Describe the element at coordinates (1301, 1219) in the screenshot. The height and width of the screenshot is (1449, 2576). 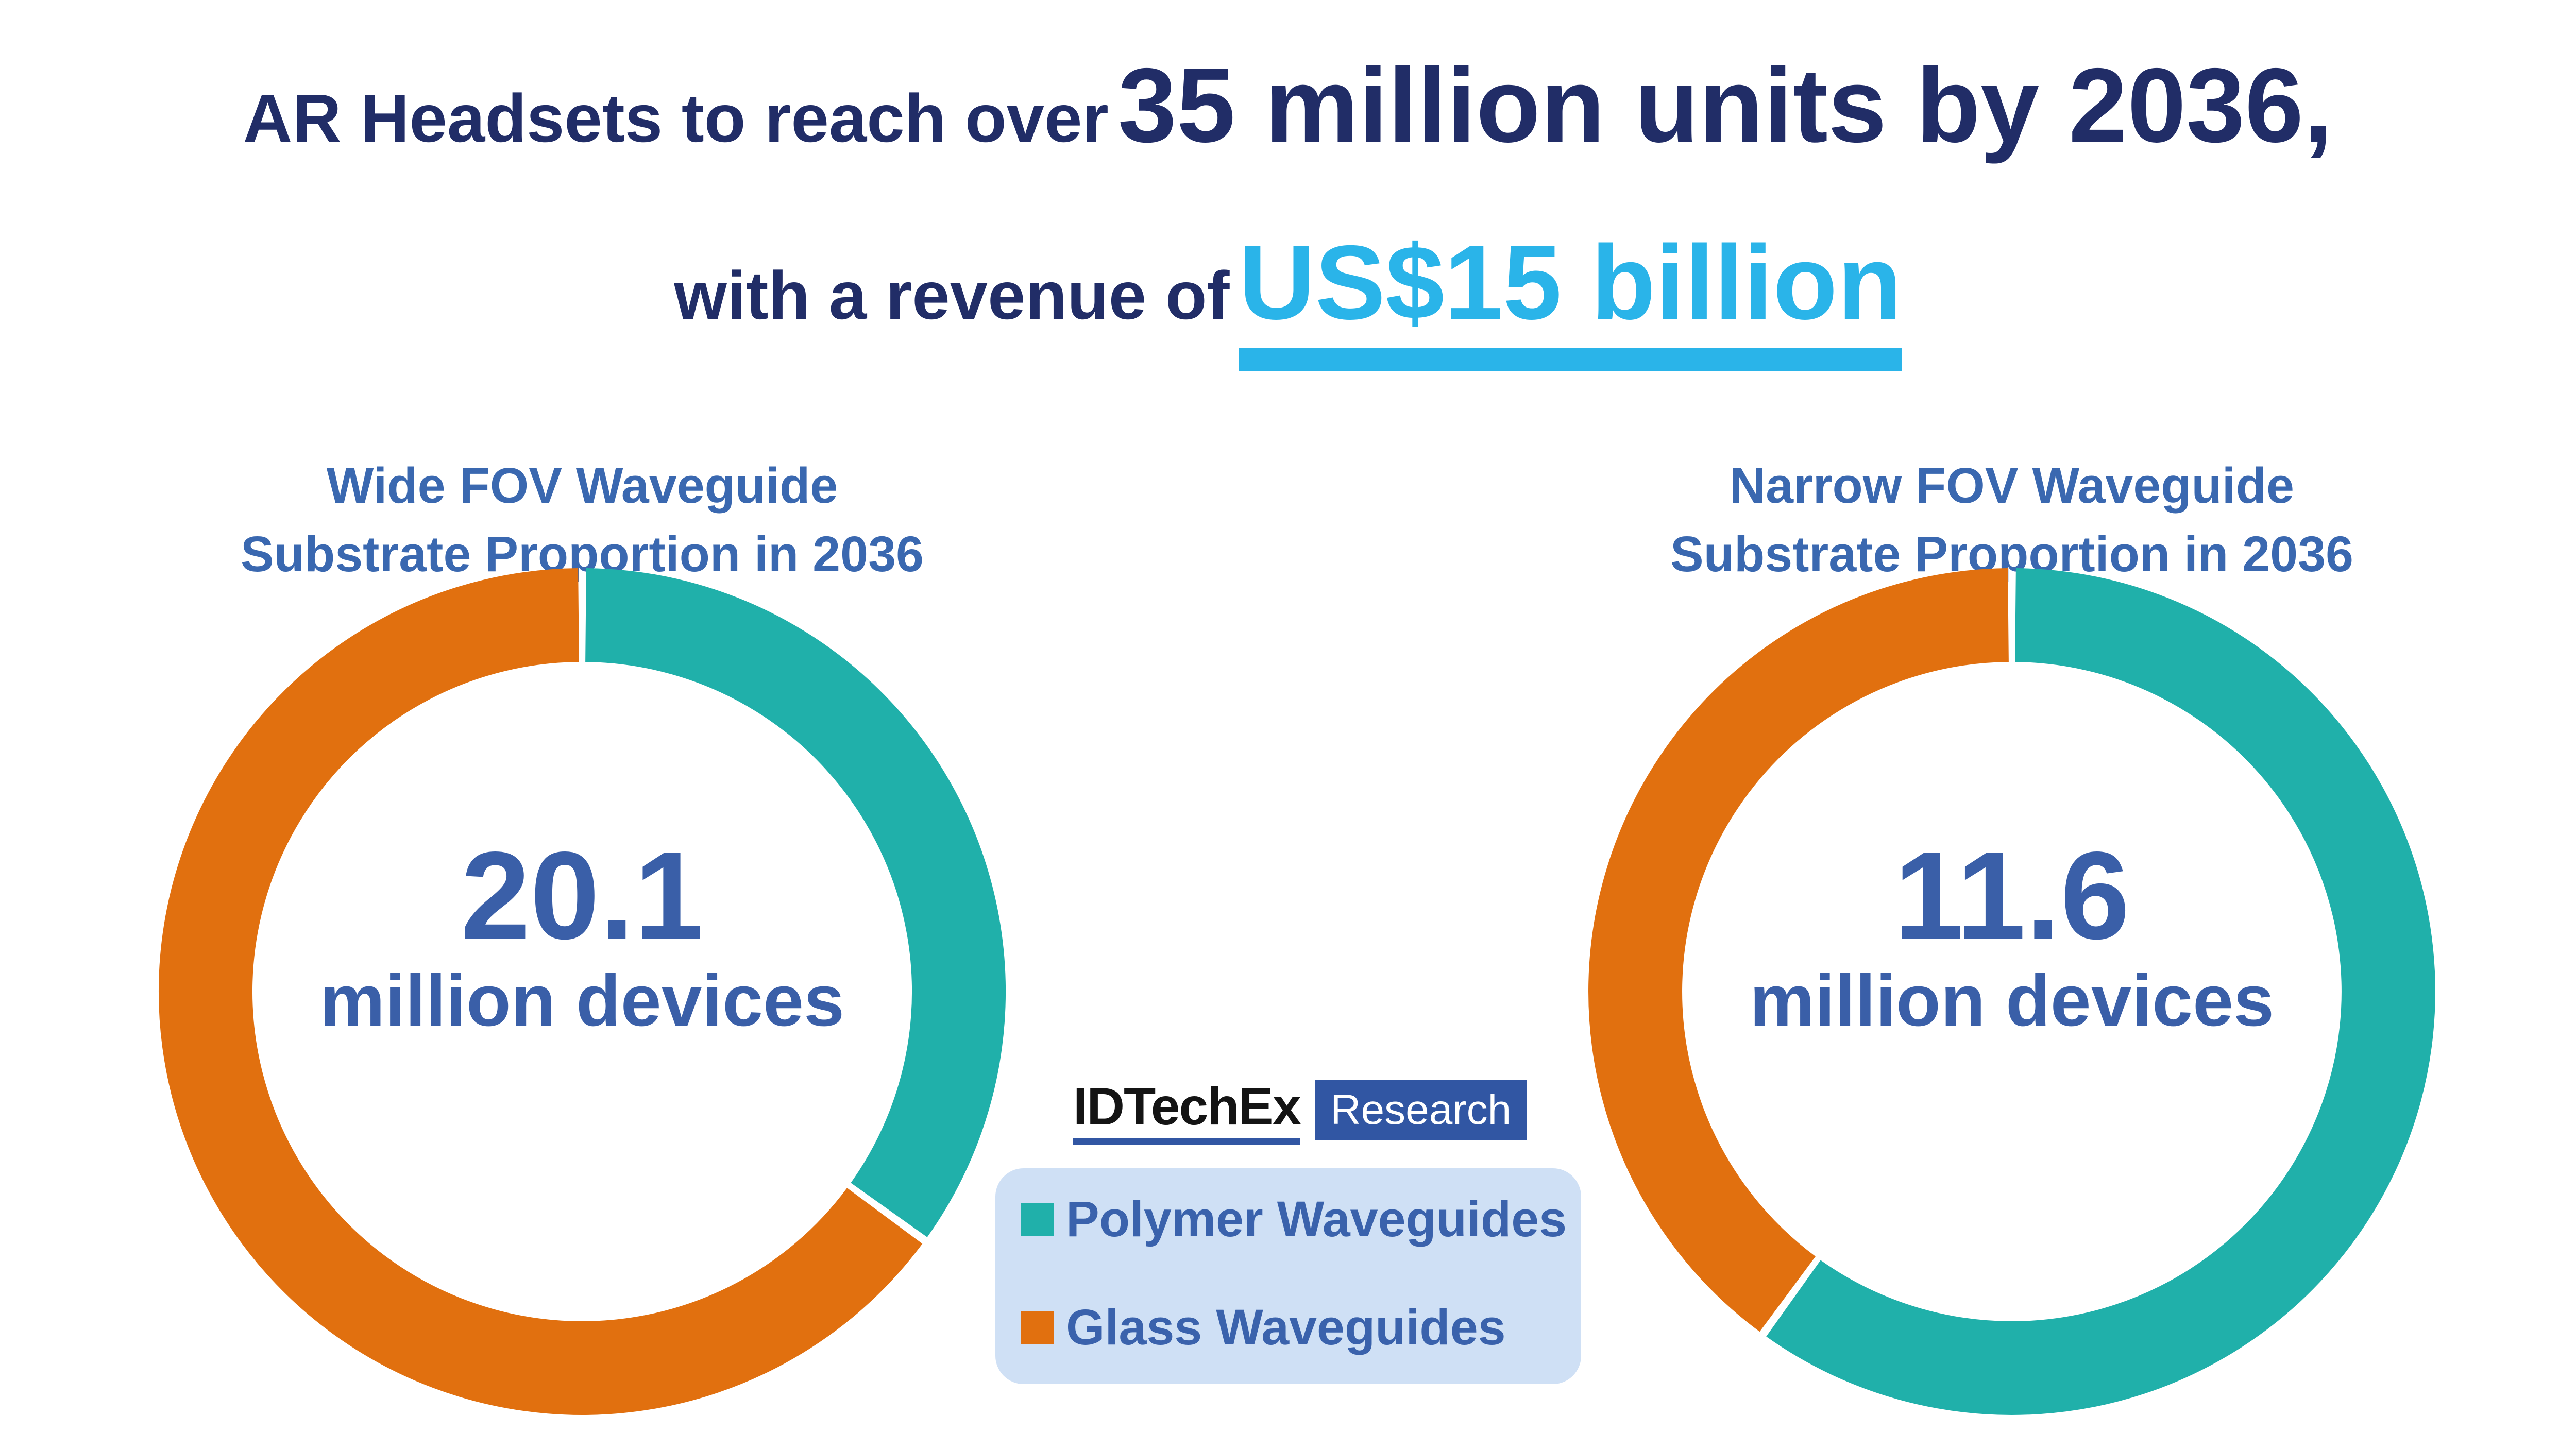
I see `legend-item-polymer: Polymer Waveguides` at that location.